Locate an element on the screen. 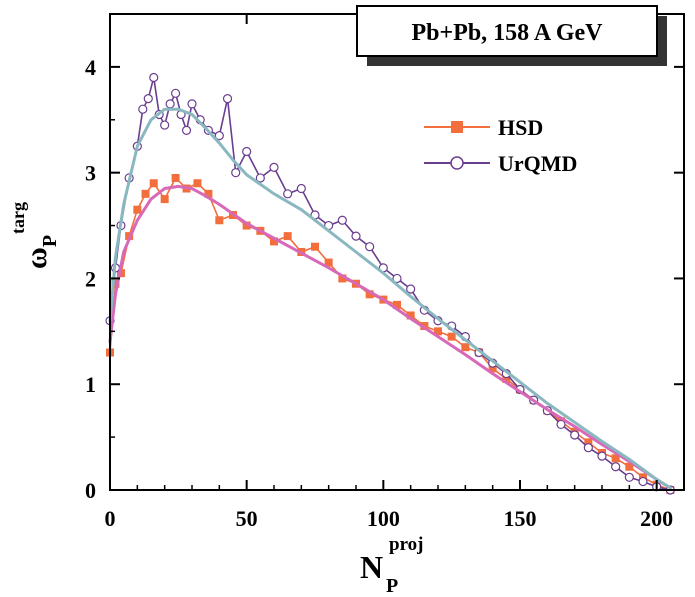  y-axis-label-main: ω is located at coordinates (36, 258).